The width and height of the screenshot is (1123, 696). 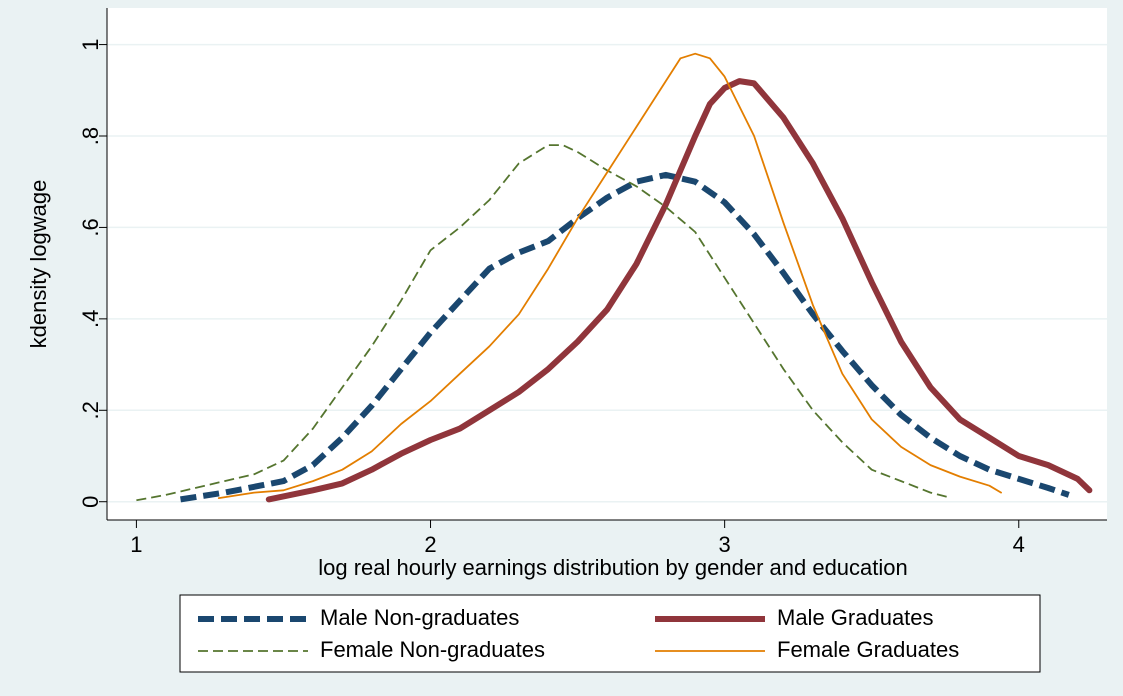 What do you see at coordinates (90, 502) in the screenshot?
I see `y-tick-label: 0` at bounding box center [90, 502].